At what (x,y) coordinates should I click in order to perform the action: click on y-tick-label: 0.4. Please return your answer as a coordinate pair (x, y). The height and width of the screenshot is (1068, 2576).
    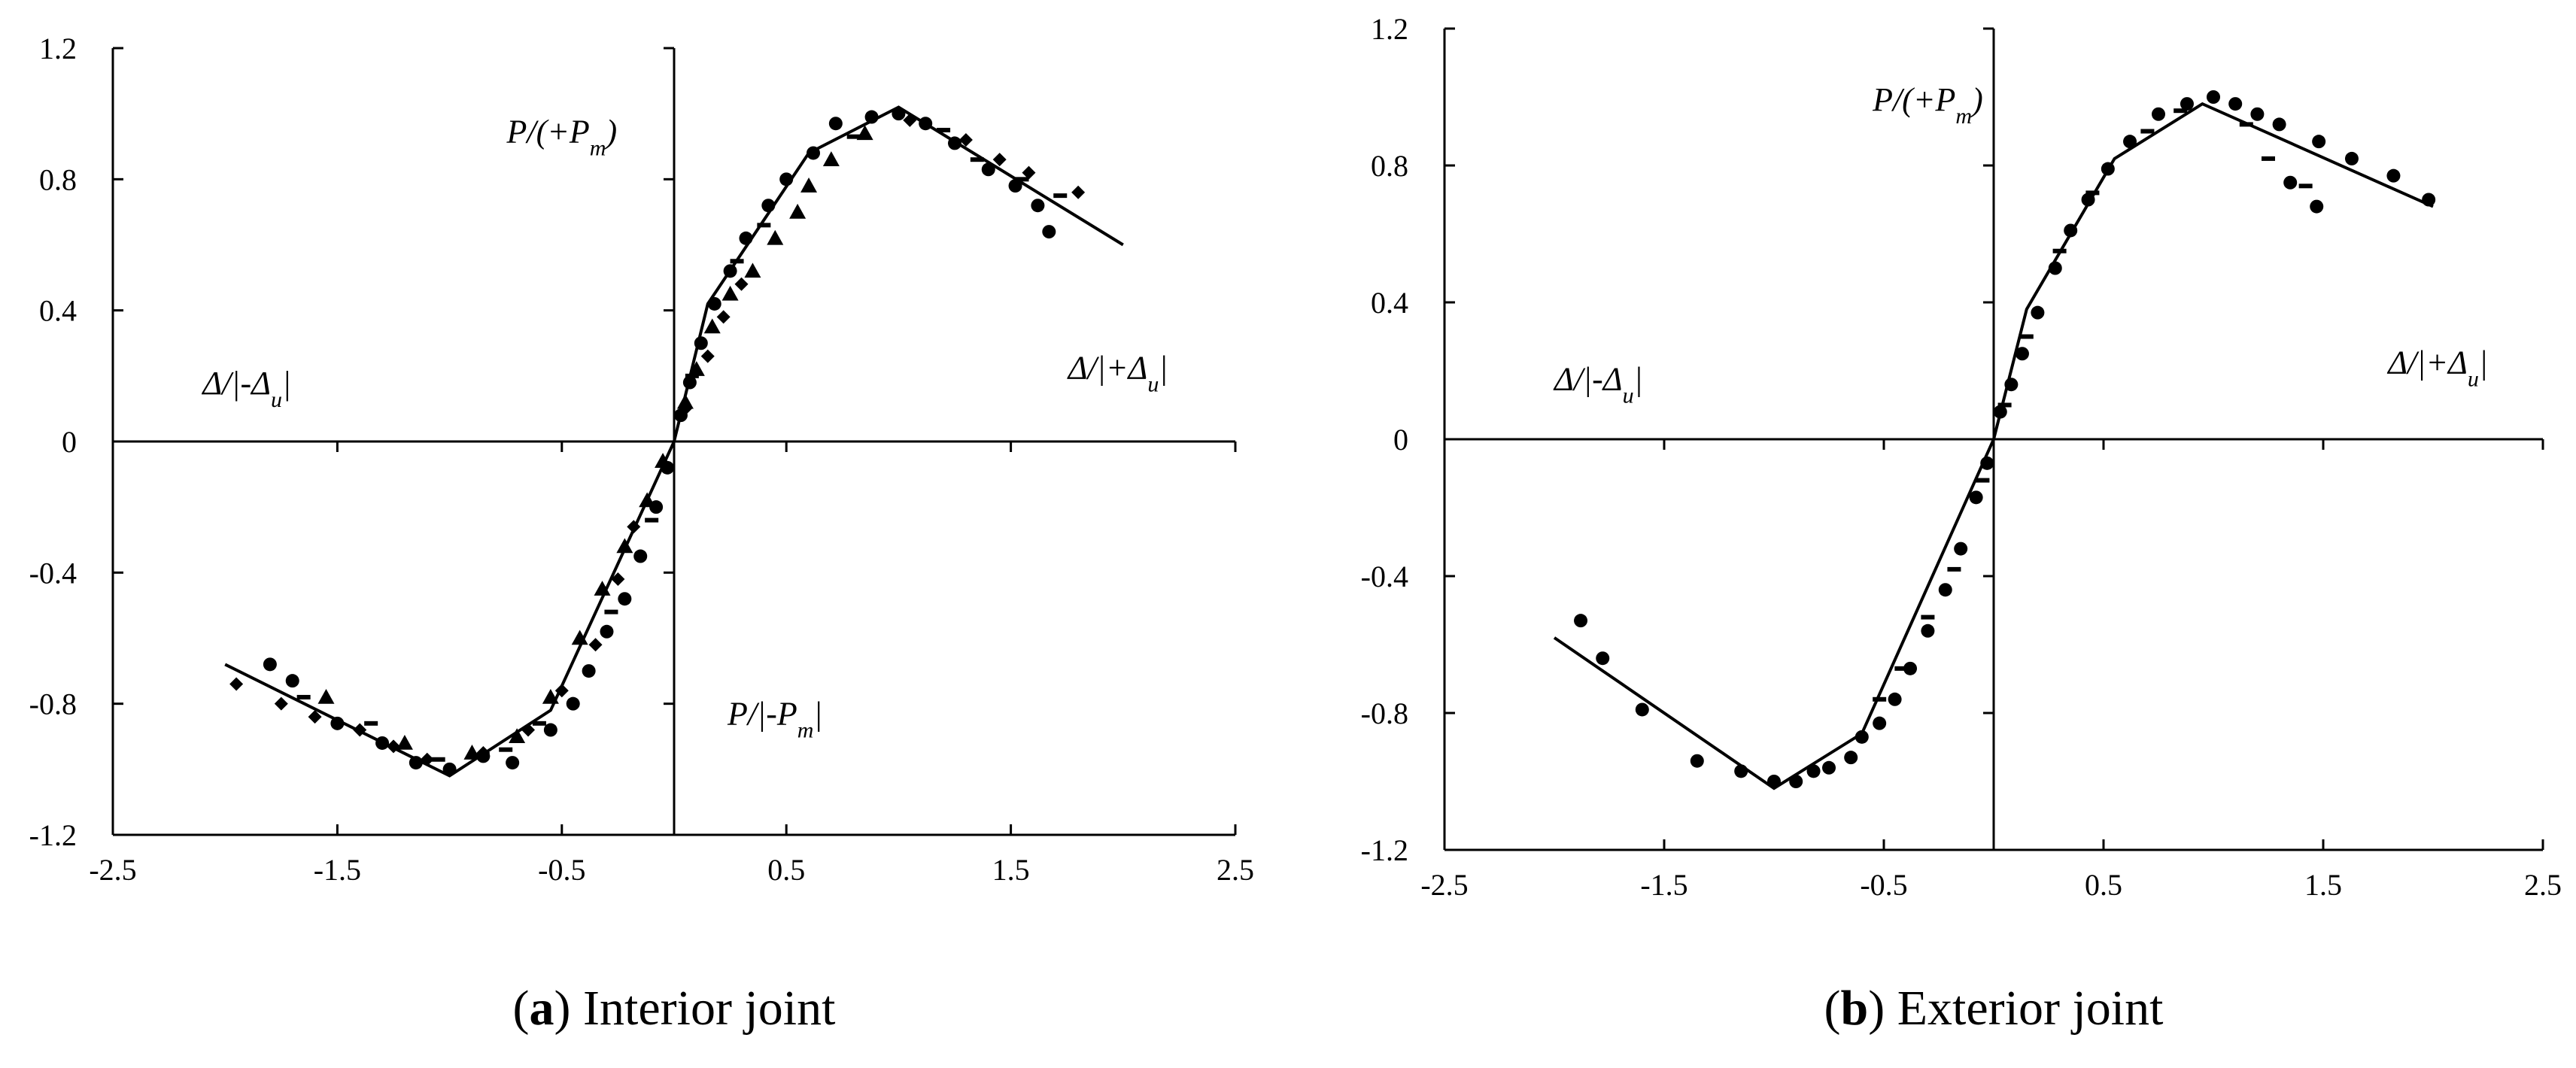
    Looking at the image, I should click on (1390, 303).